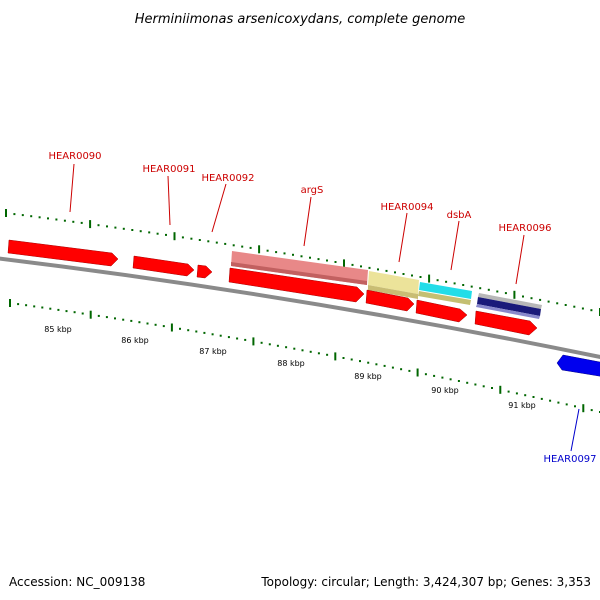 The image size is (600, 600). I want to click on scale-label-85: 85 kbp, so click(58, 329).